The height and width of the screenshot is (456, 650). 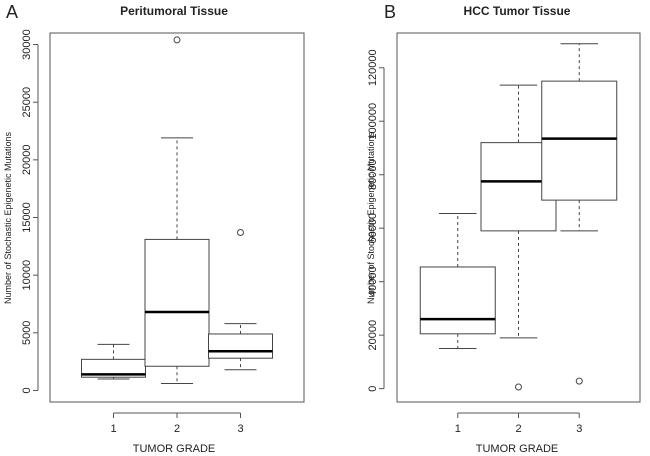 I want to click on panel-letter-a: A, so click(x=12, y=12).